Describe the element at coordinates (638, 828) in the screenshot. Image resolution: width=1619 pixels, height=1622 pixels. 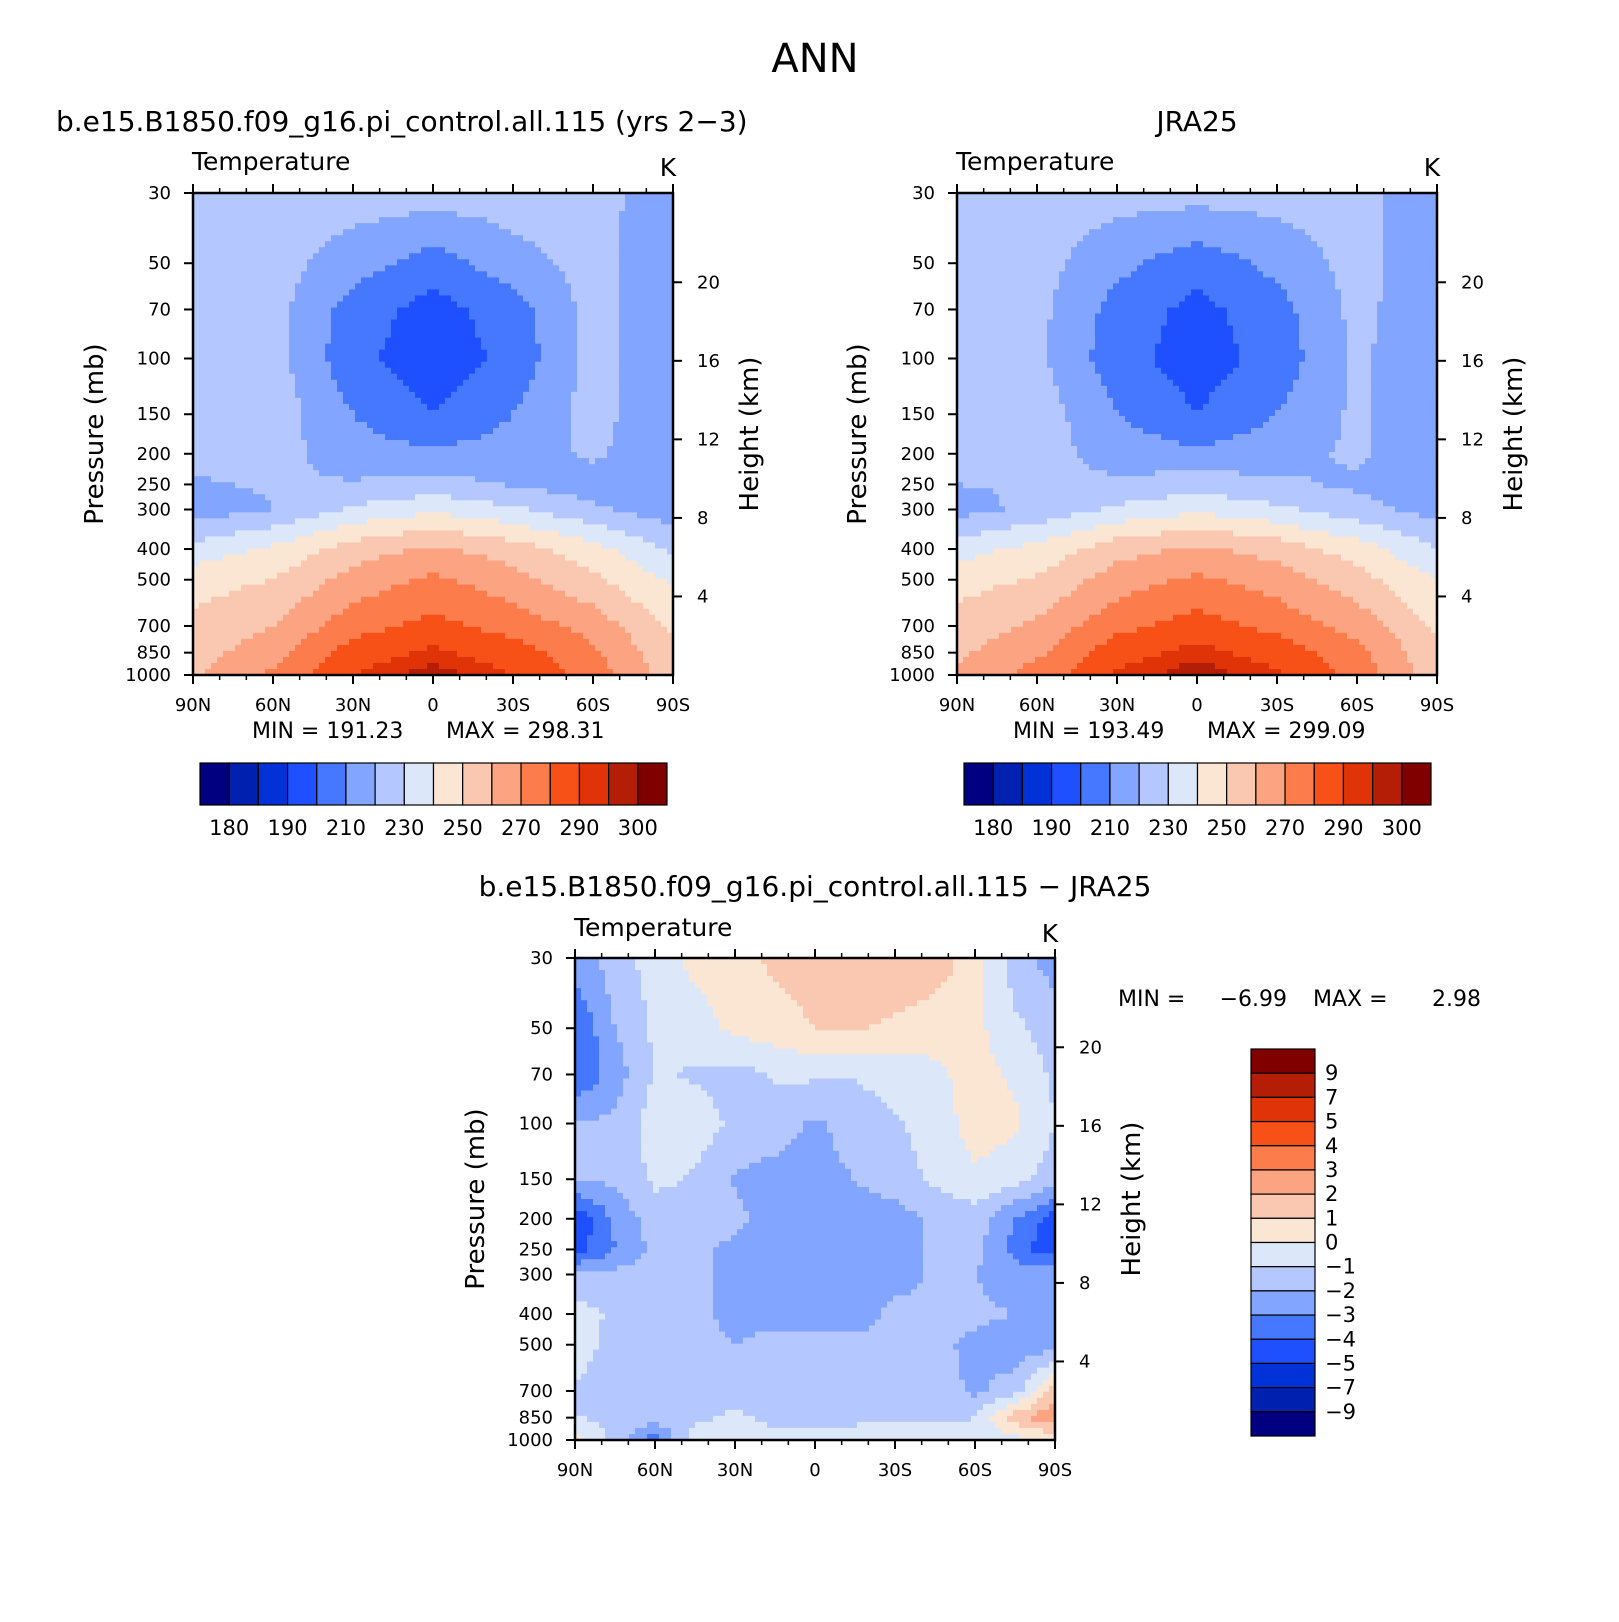
I see `colorbar-label: 300` at that location.